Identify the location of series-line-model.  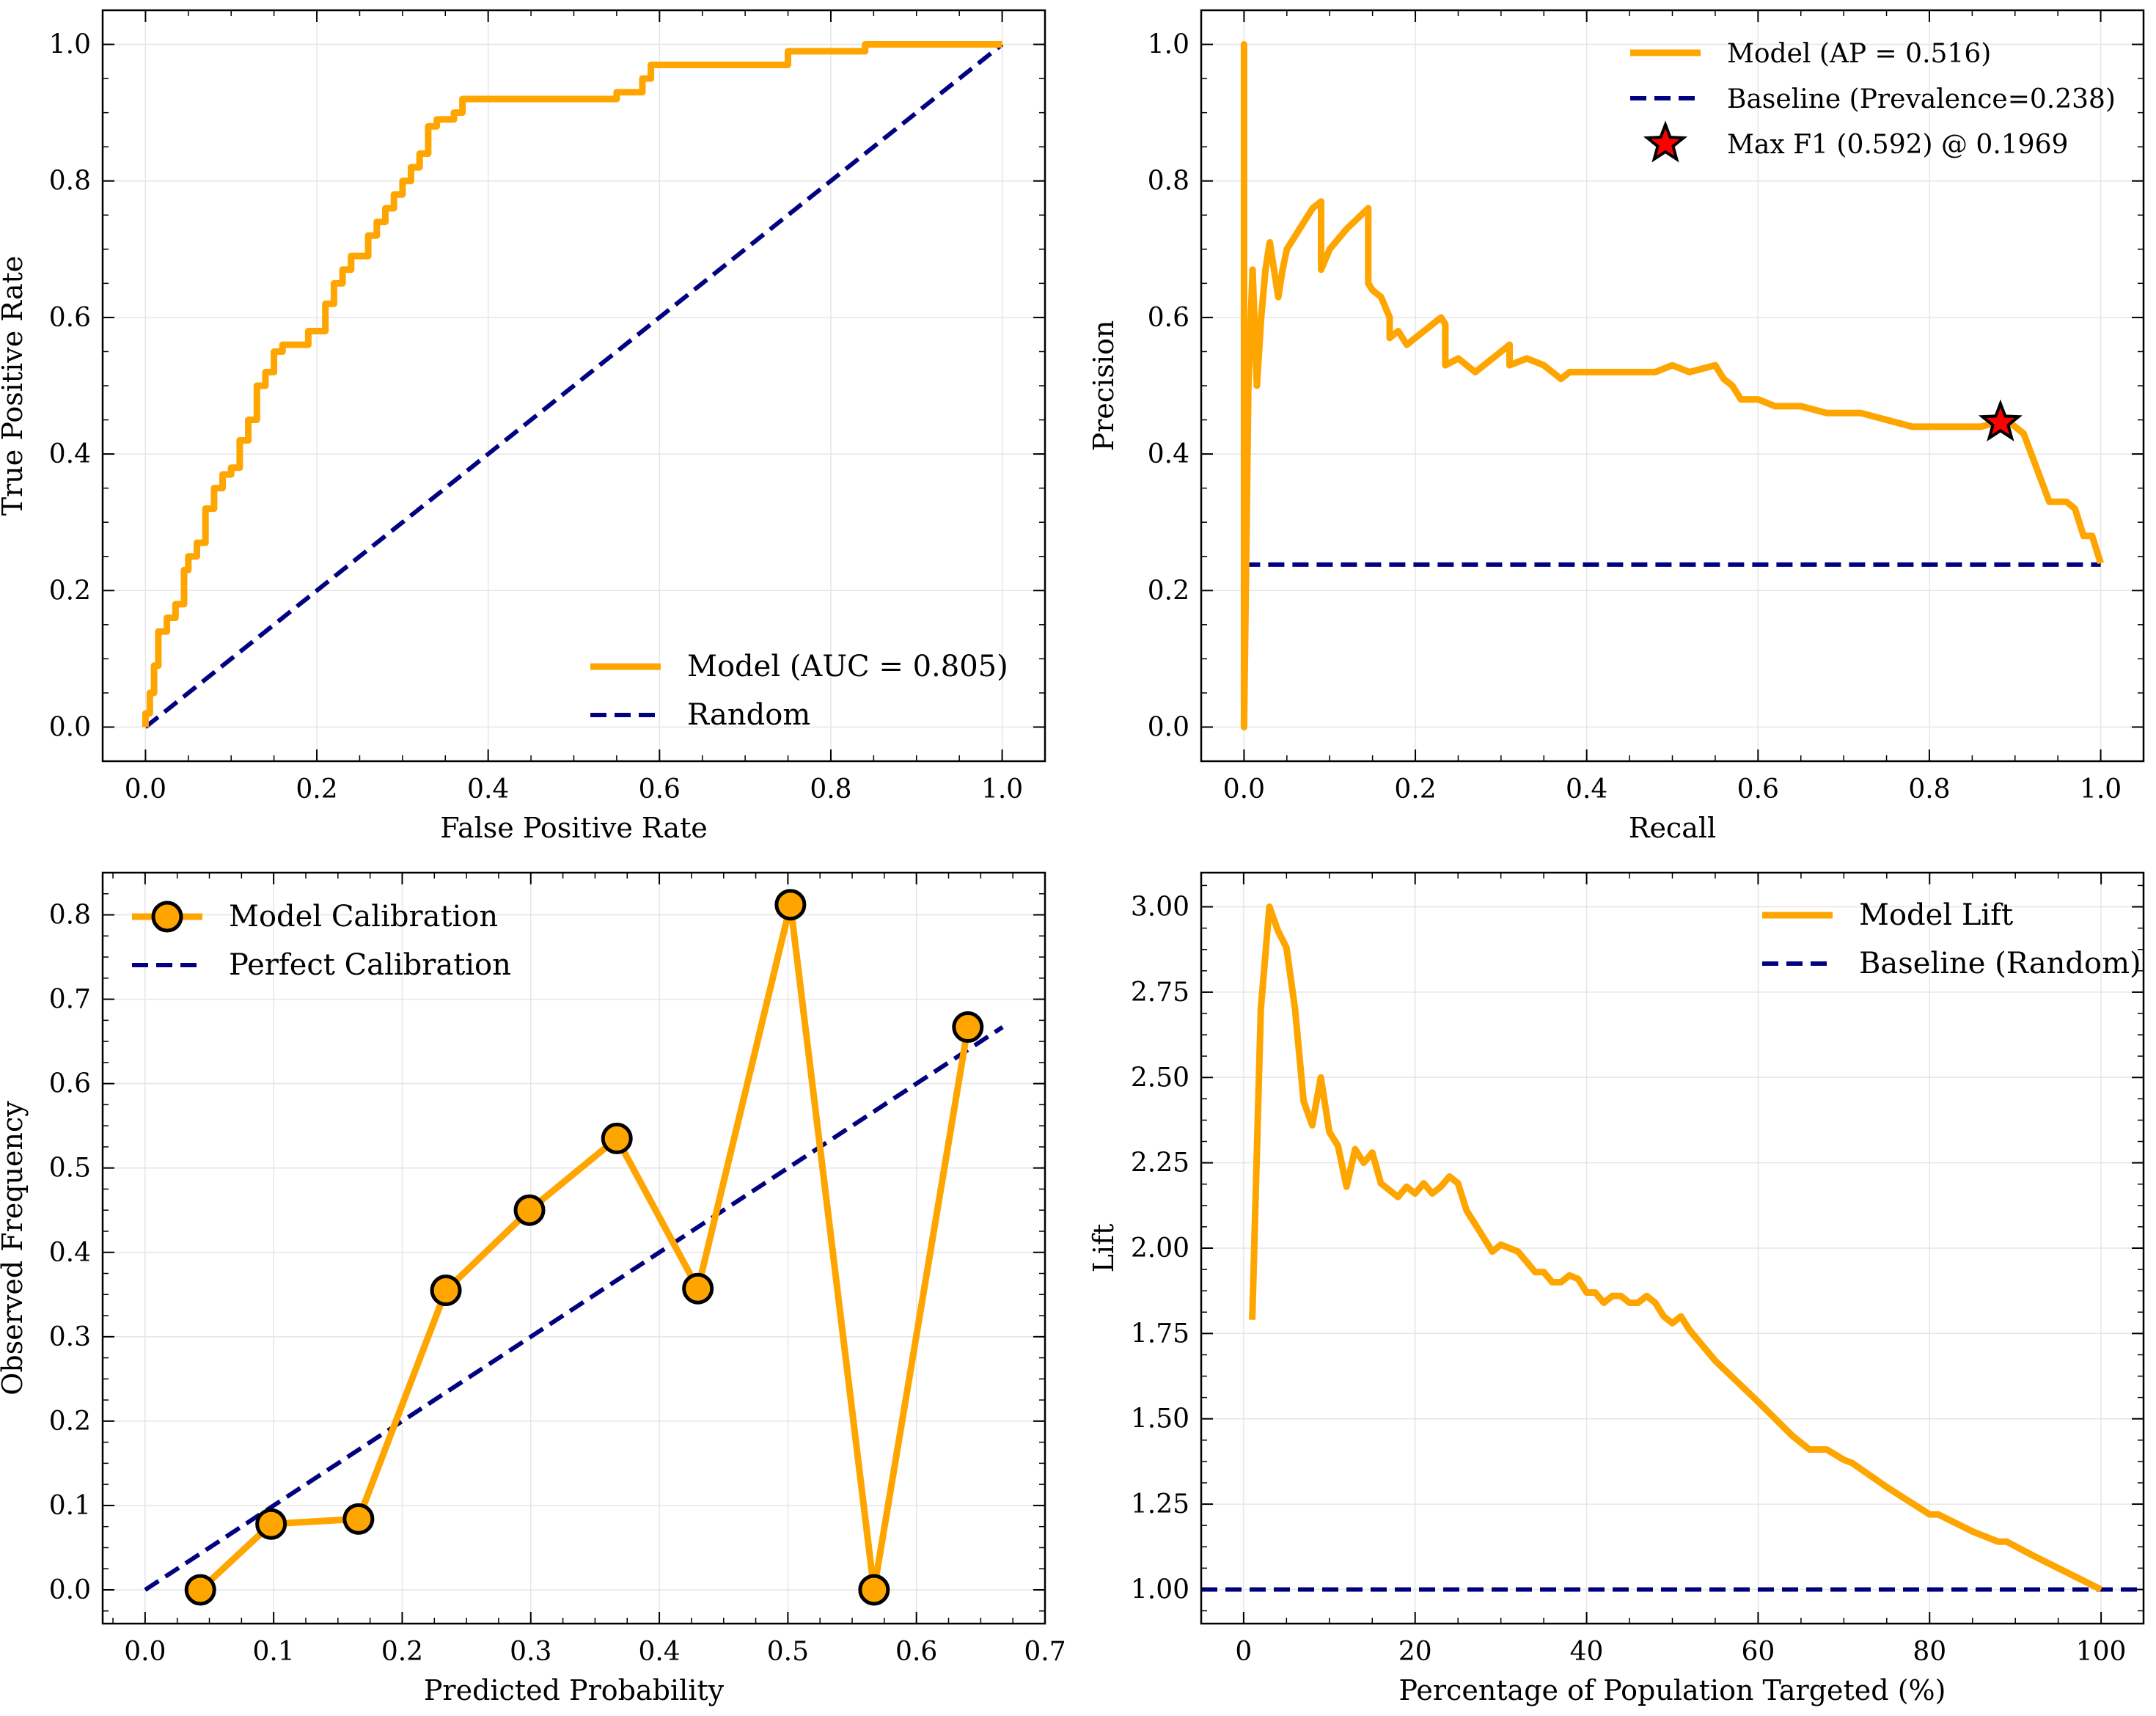
(585, 1247).